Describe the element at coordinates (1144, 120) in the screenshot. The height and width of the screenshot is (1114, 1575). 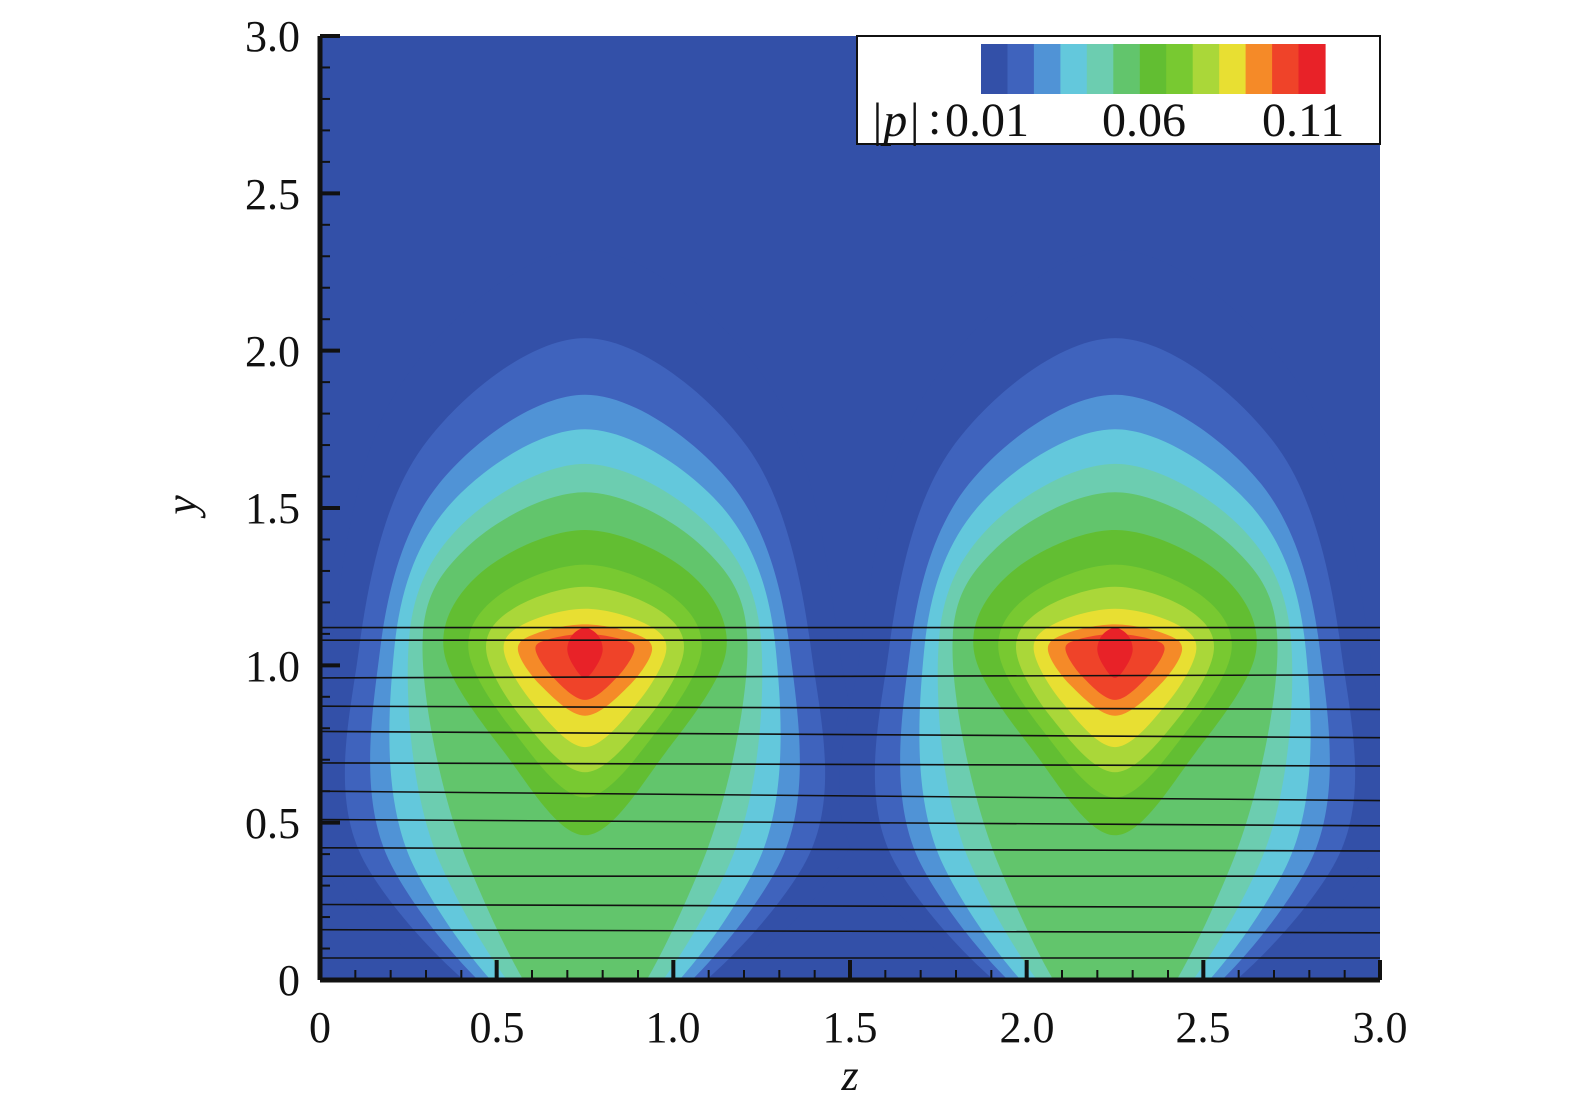
I see `legend-label-mid: 0.06` at that location.